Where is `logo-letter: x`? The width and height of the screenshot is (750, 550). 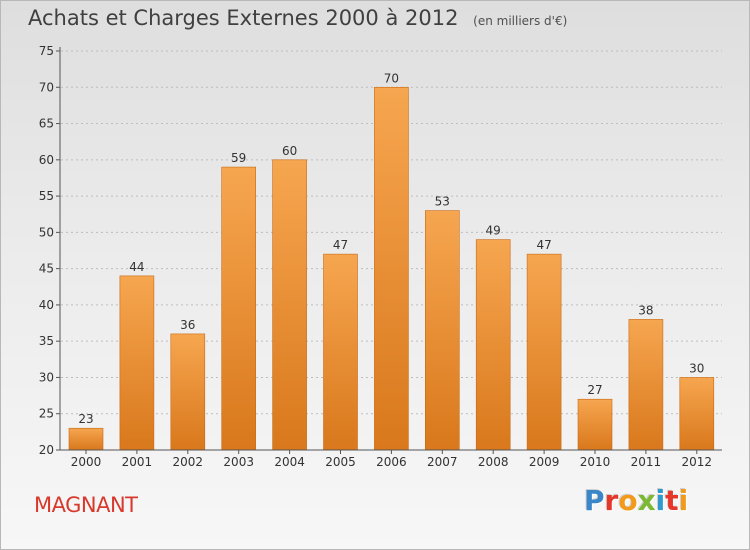 logo-letter: x is located at coordinates (646, 500).